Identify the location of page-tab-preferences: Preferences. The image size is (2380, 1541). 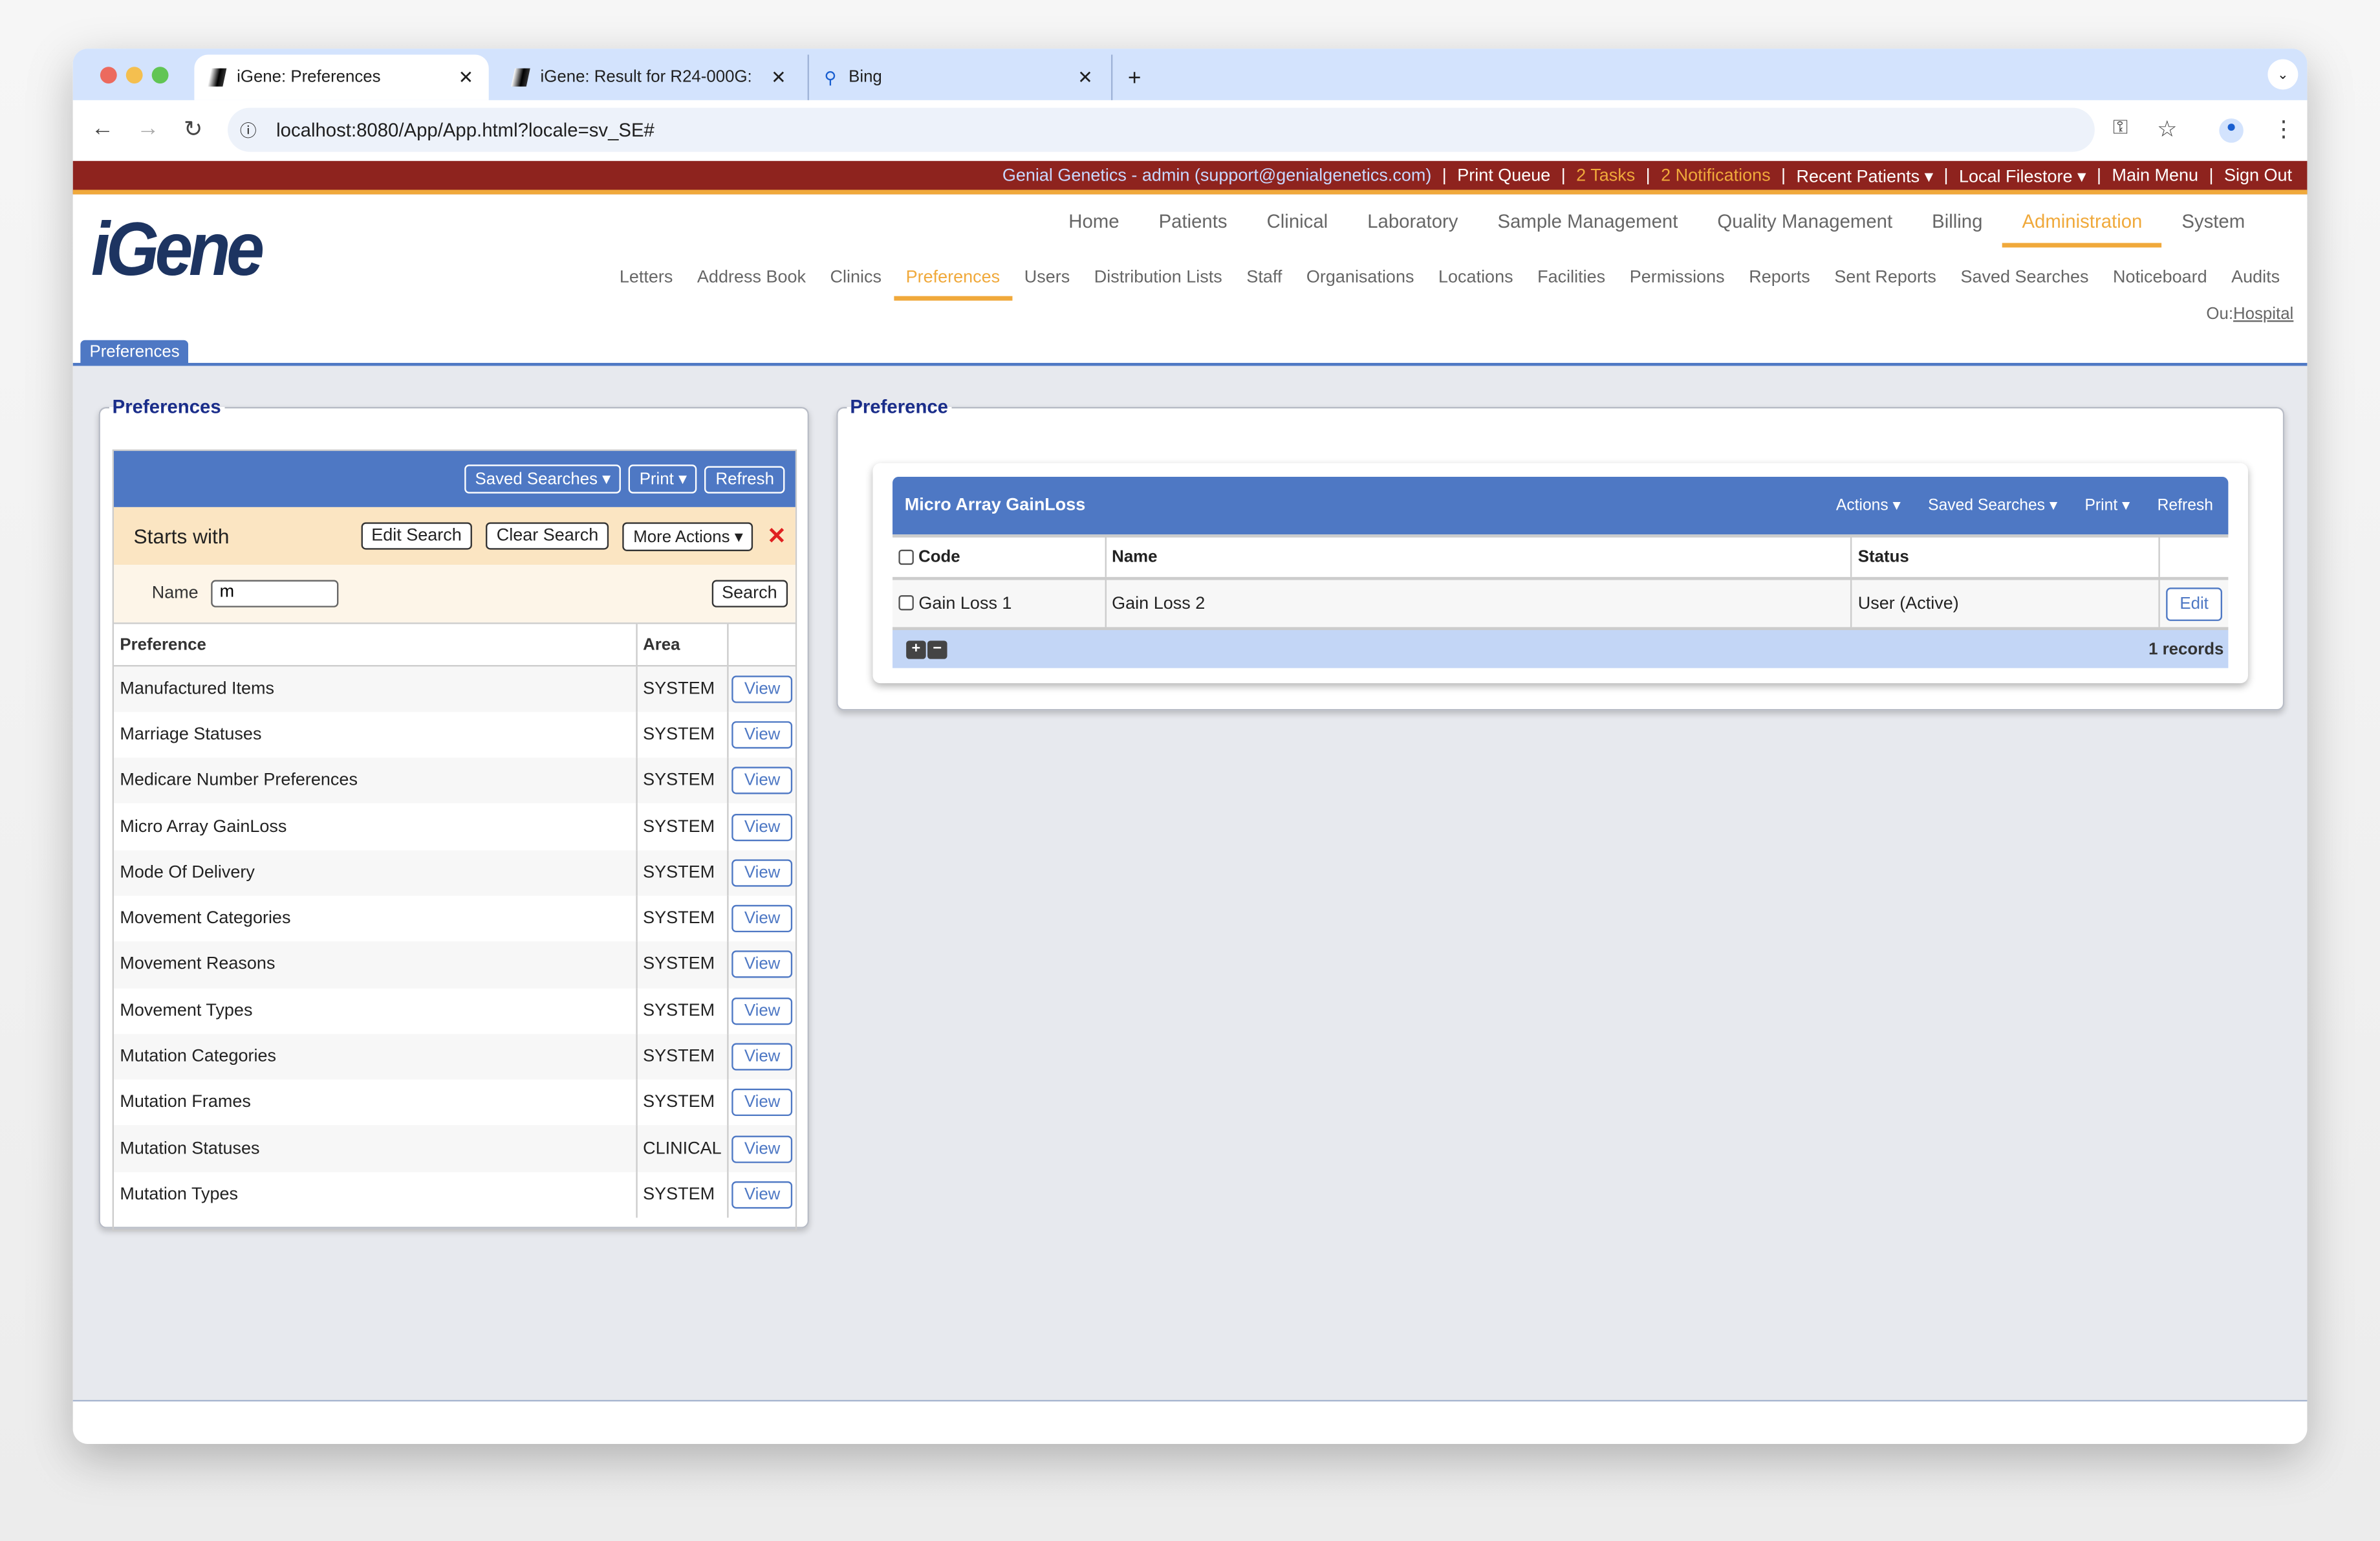
(134, 353).